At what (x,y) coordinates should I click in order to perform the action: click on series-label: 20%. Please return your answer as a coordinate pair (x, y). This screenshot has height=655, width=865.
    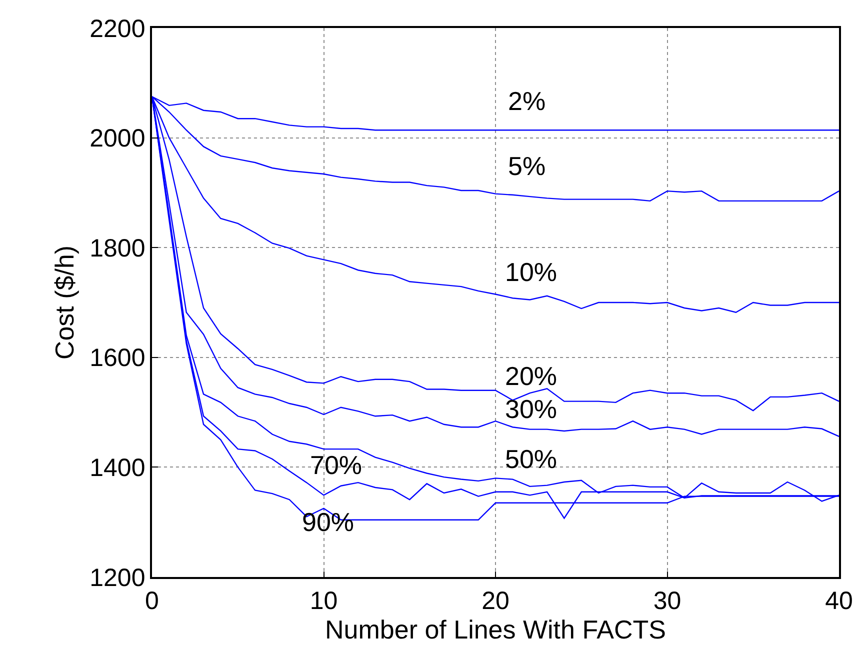
    Looking at the image, I should click on (531, 376).